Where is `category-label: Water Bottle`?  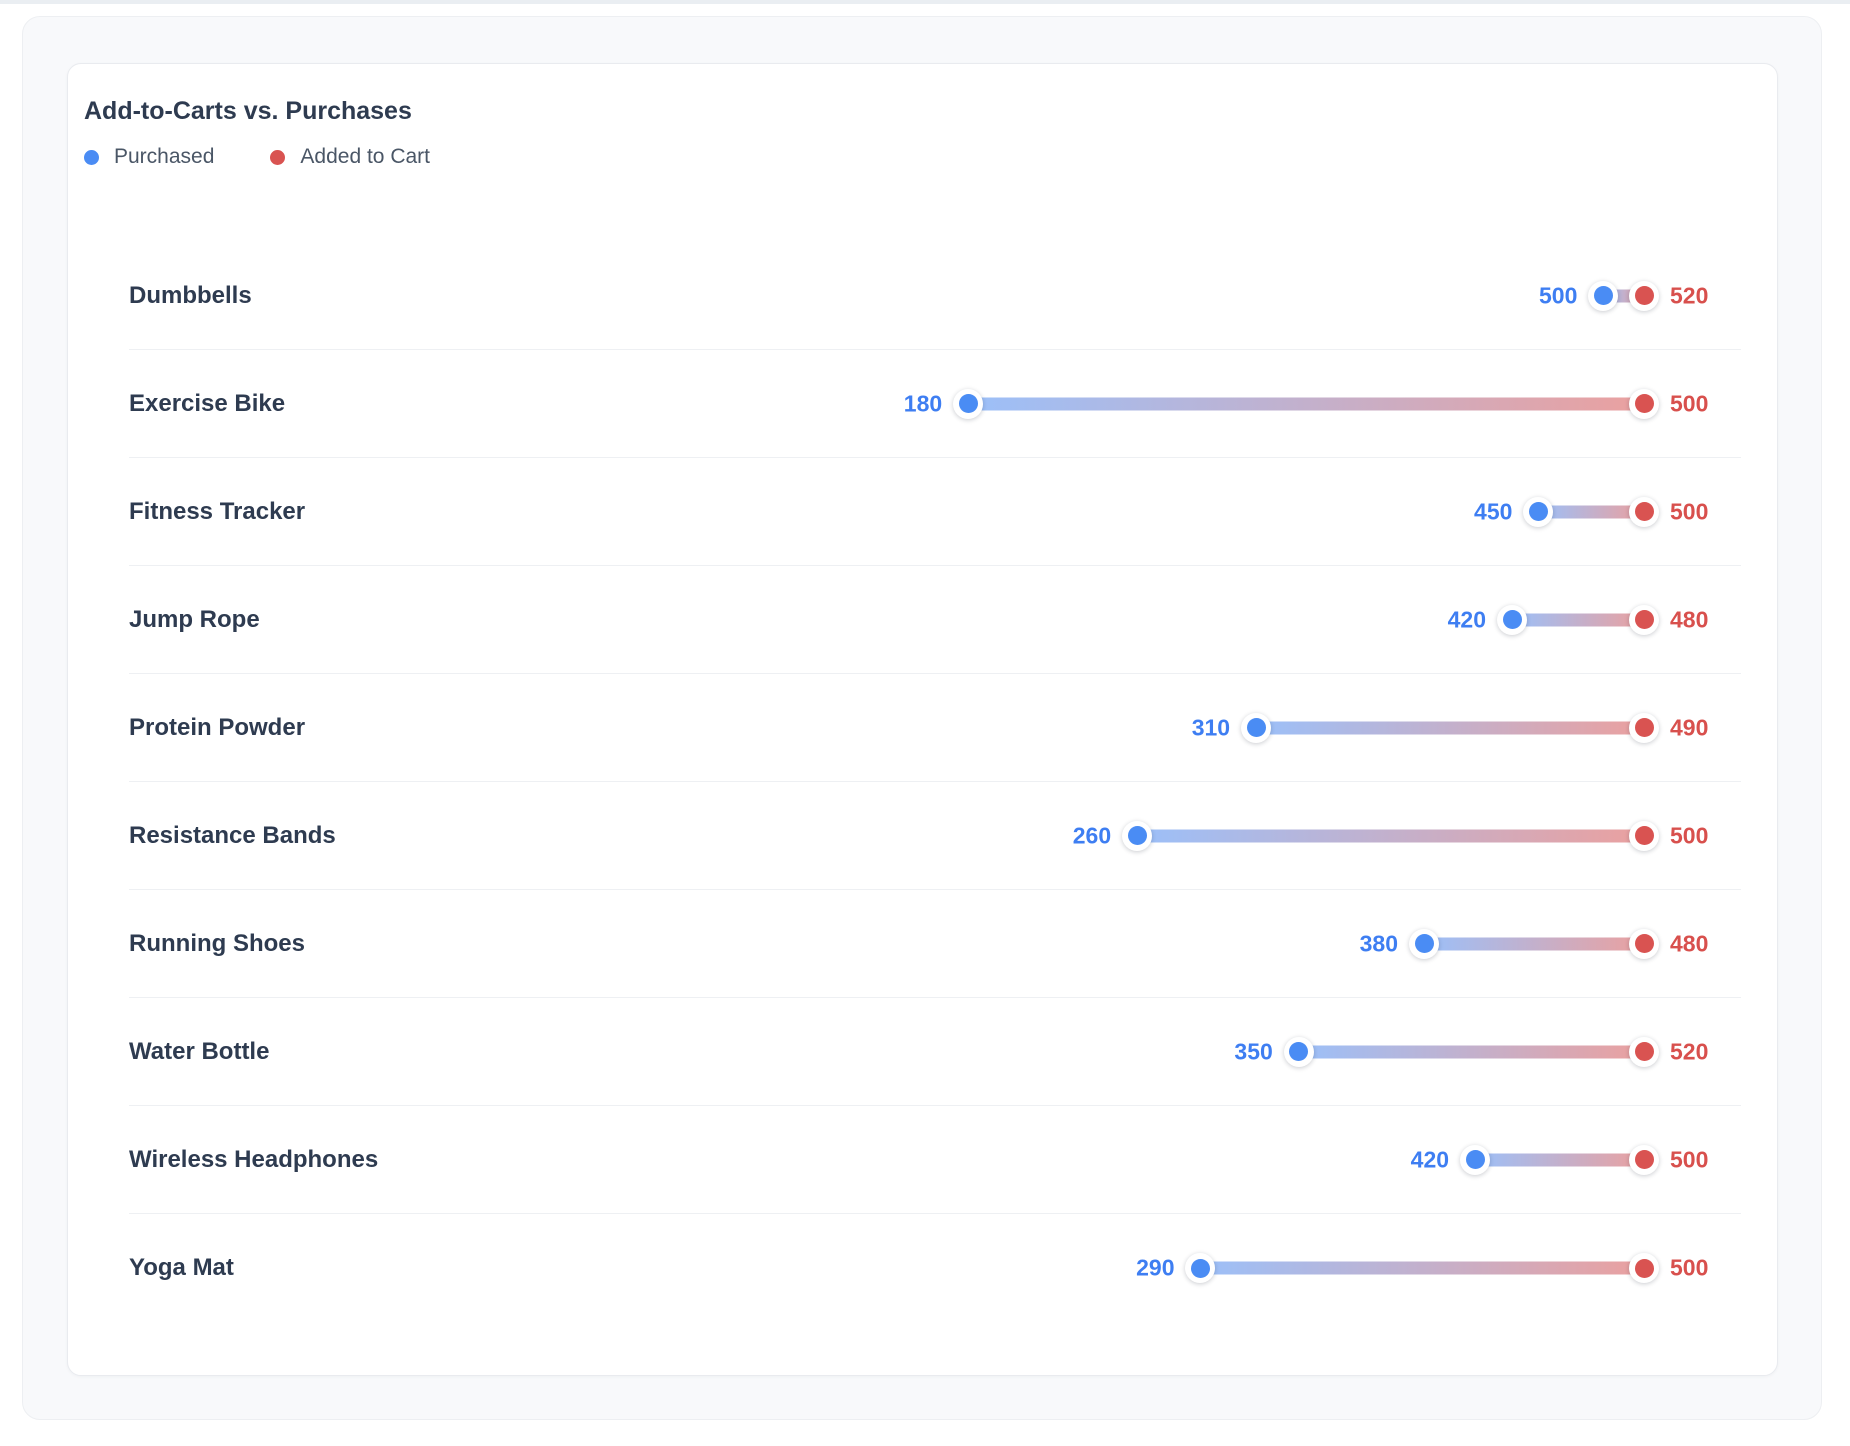 category-label: Water Bottle is located at coordinates (199, 1051).